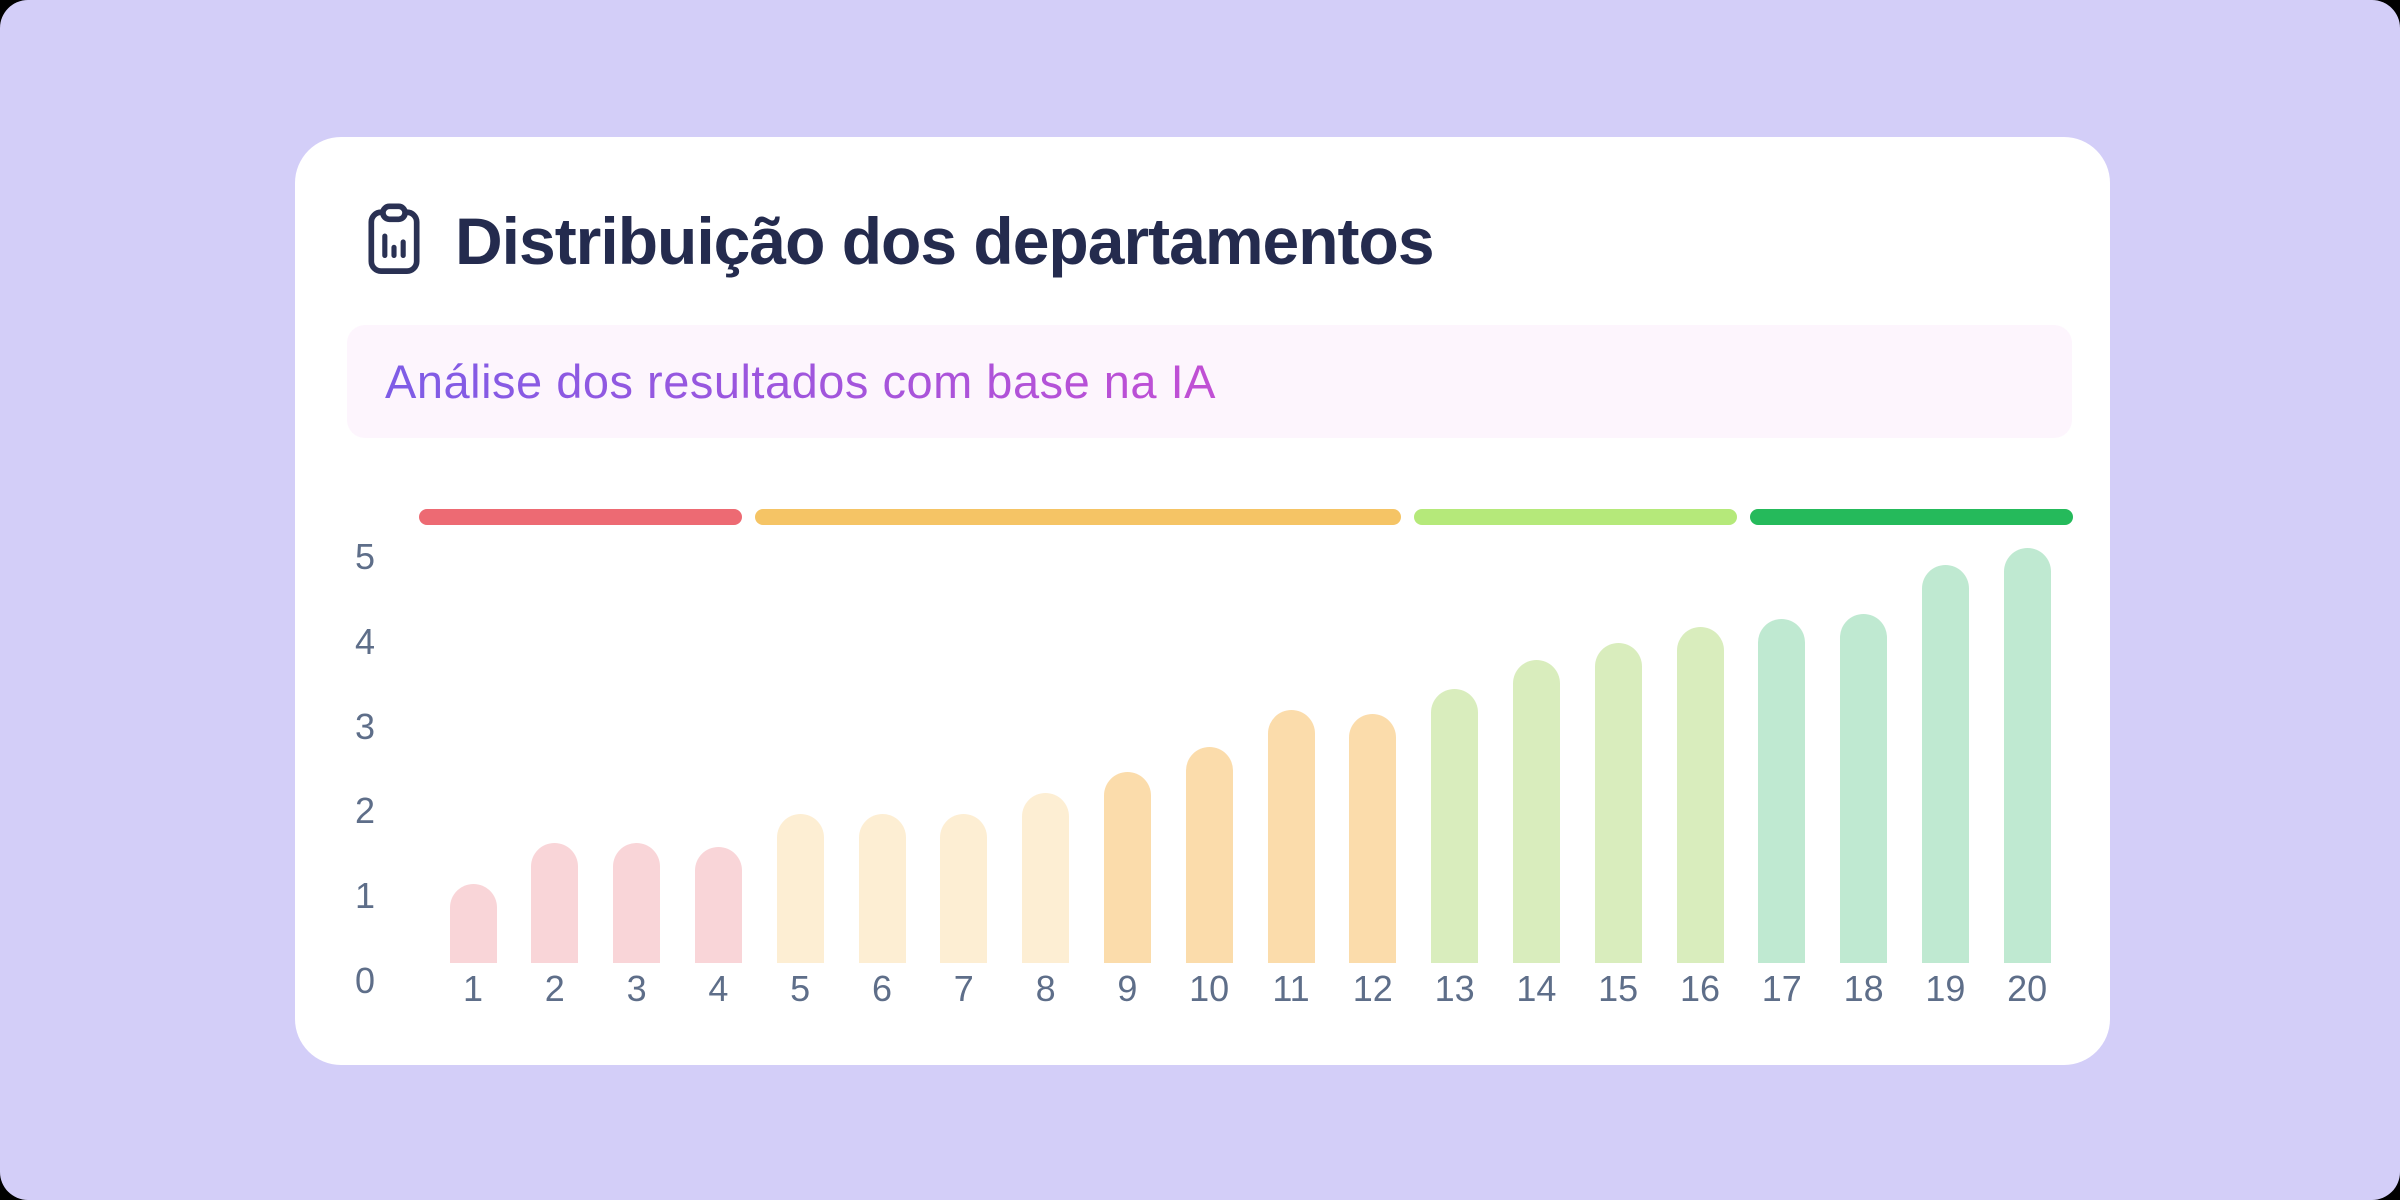  I want to click on x-tick-label-20: 20, so click(2027, 988).